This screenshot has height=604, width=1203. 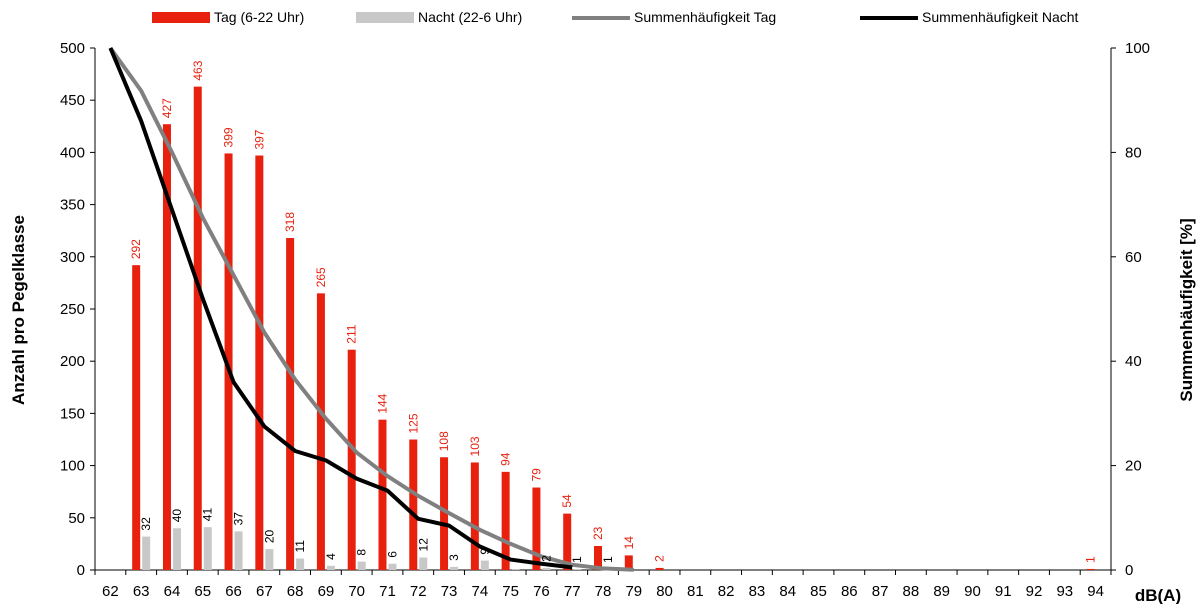 What do you see at coordinates (269, 536) in the screenshot?
I see `data-label: 20` at bounding box center [269, 536].